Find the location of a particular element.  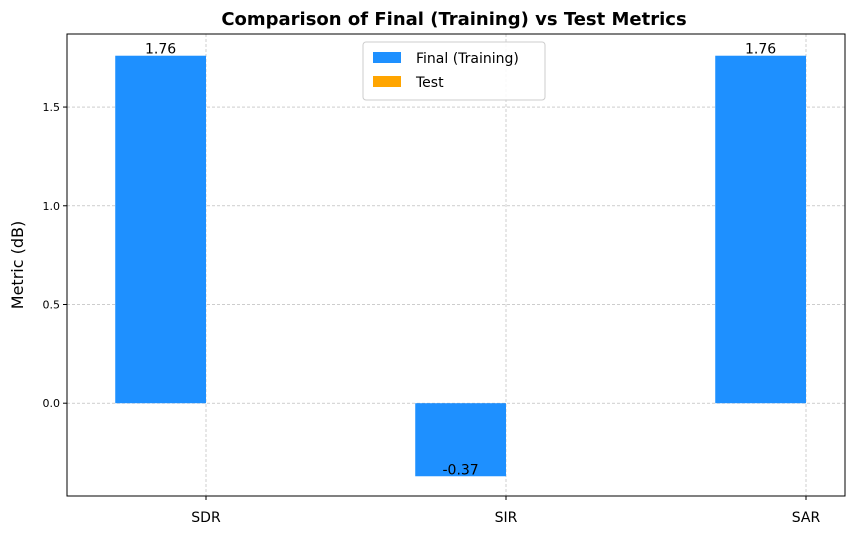

bar-value-label: -0.37 is located at coordinates (460, 470).